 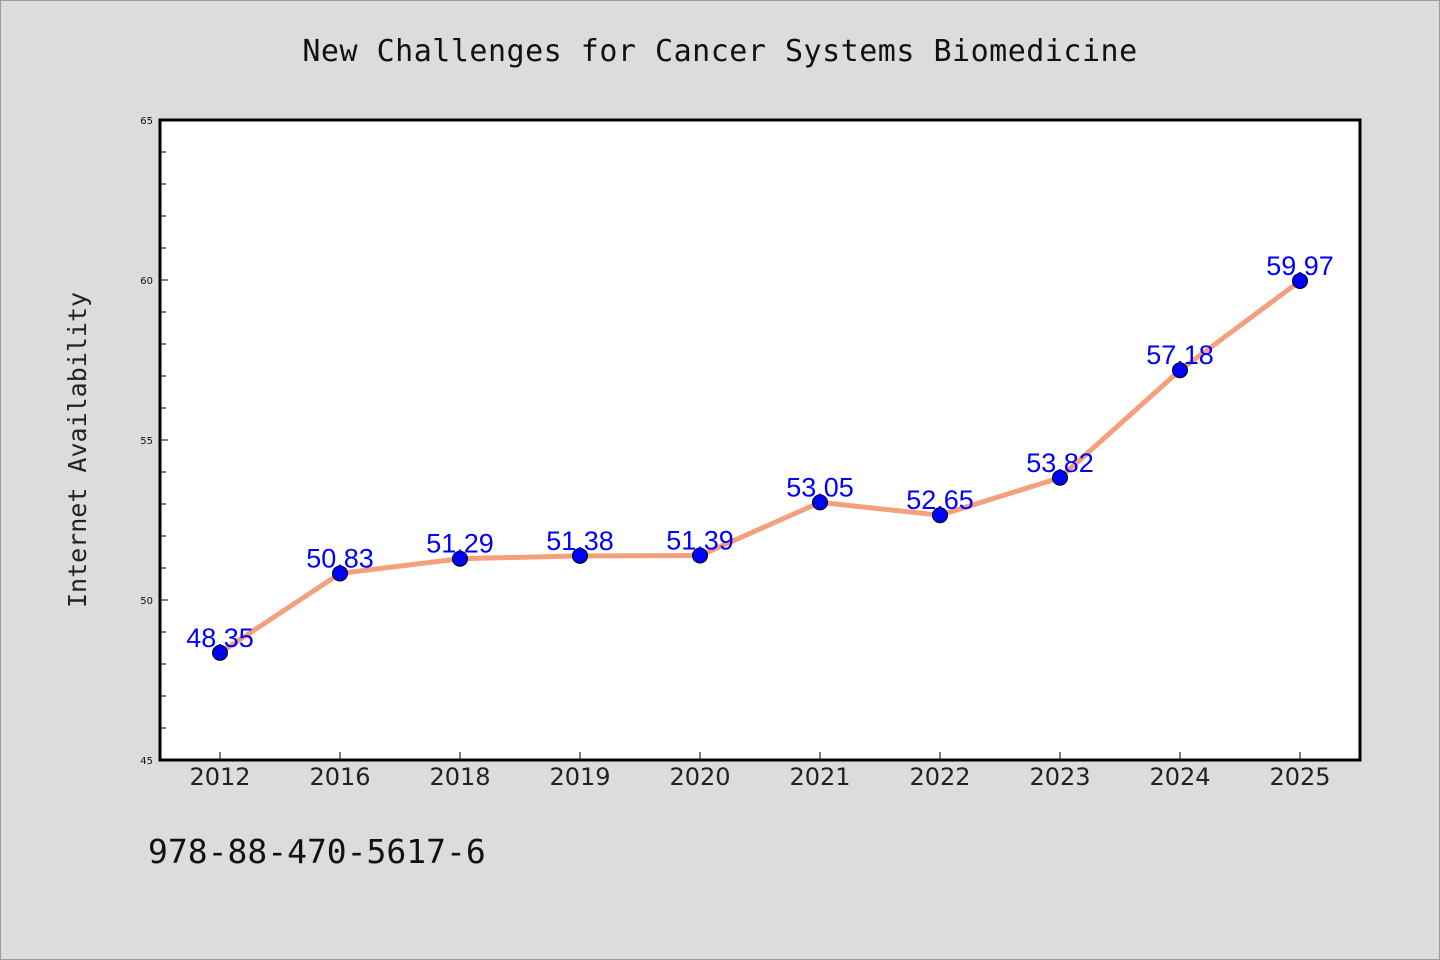 What do you see at coordinates (146, 441) in the screenshot?
I see `y-tick-label: 55` at bounding box center [146, 441].